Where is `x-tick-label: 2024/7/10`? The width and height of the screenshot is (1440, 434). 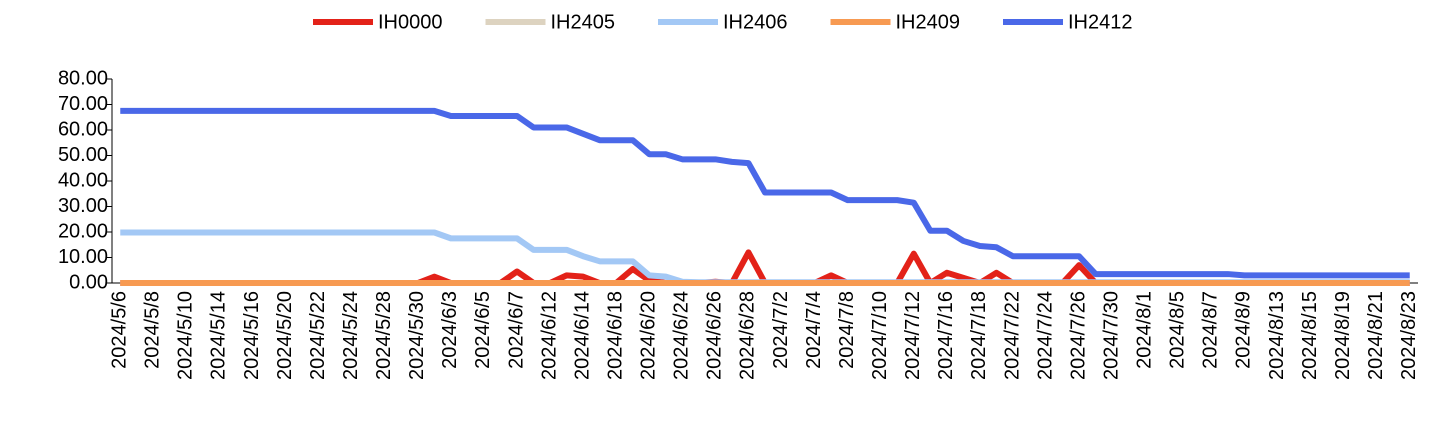
x-tick-label: 2024/7/10 is located at coordinates (880, 335).